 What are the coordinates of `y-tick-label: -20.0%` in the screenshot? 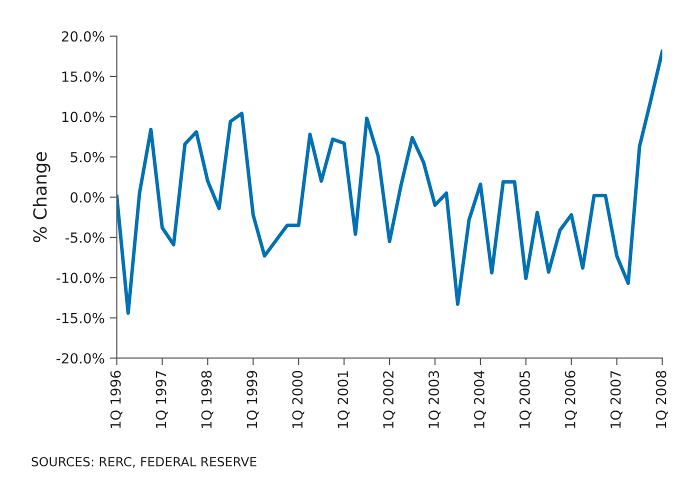 It's located at (80, 358).